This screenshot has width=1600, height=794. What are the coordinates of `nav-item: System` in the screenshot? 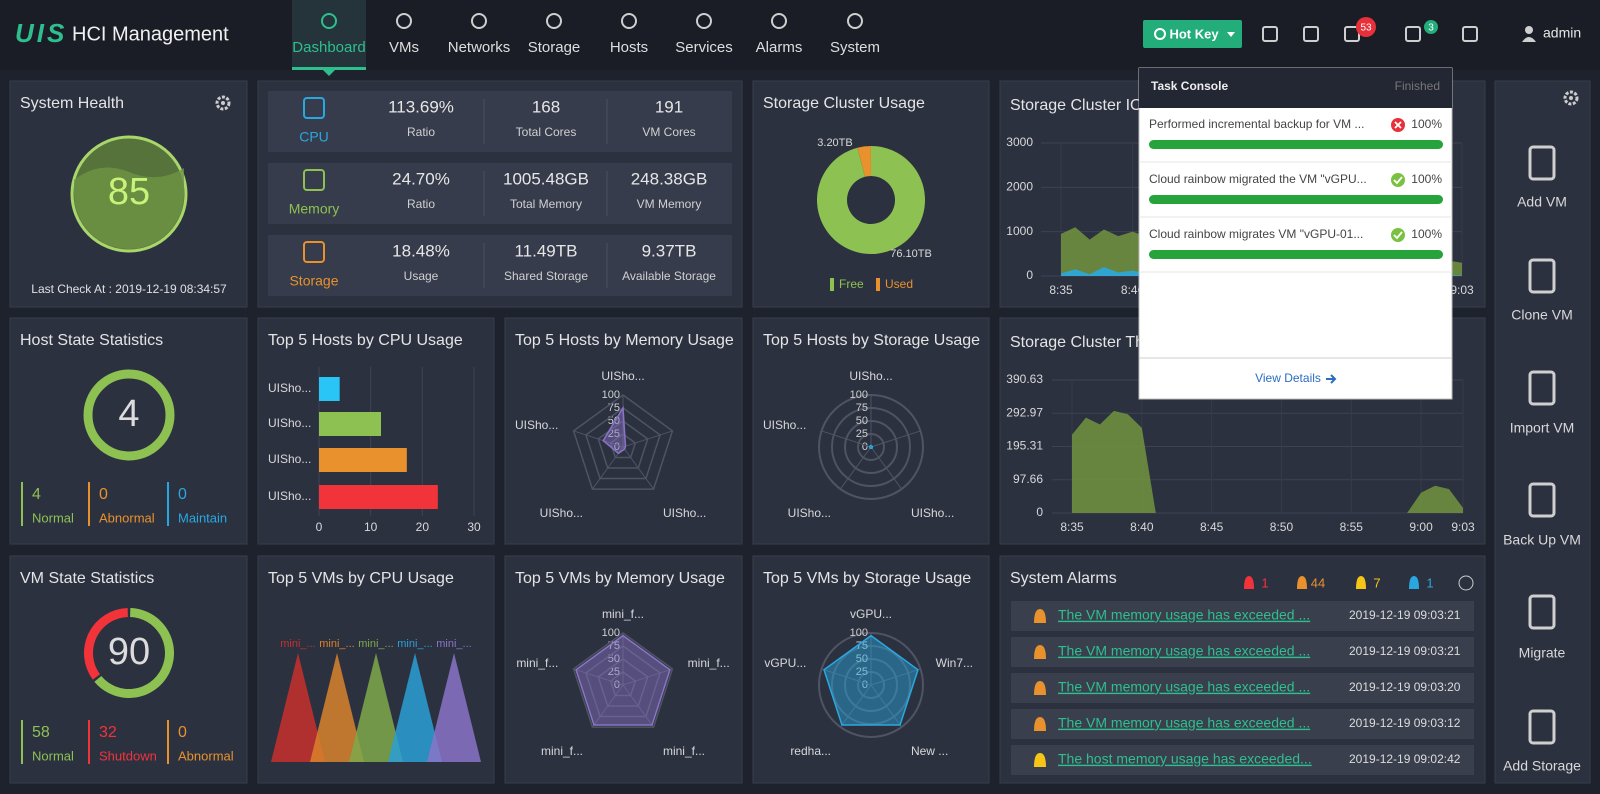 It's located at (855, 47).